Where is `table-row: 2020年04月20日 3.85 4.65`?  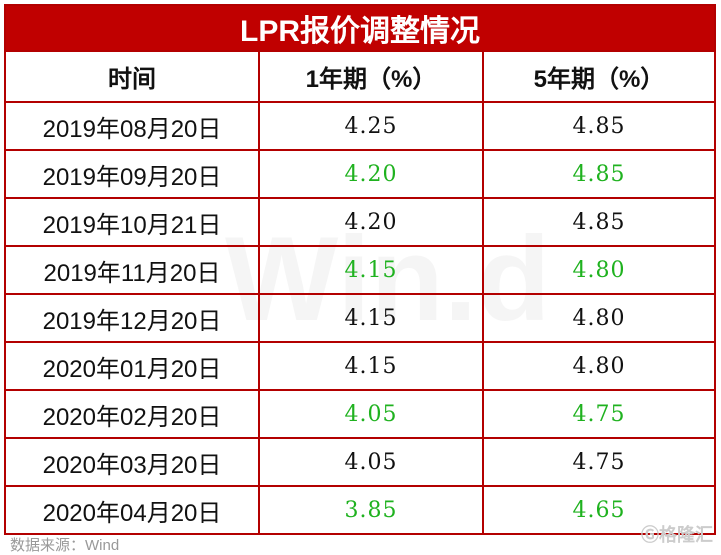 table-row: 2020年04月20日 3.85 4.65 is located at coordinates (360, 510).